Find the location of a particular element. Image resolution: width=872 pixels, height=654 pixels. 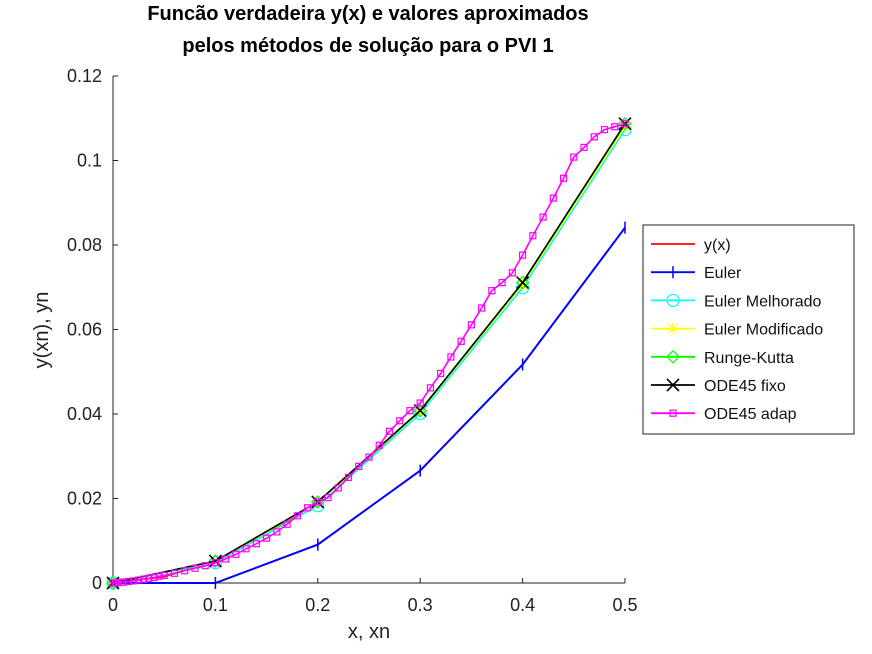

legend-entry-euler: Euler is located at coordinates (696, 273).